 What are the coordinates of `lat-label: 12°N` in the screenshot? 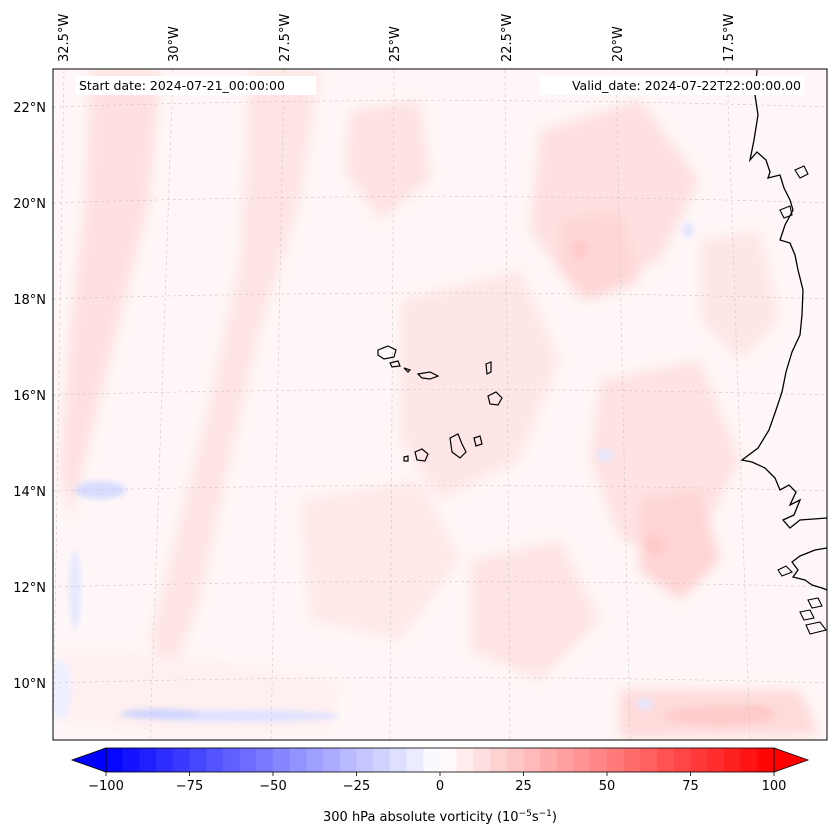 It's located at (29, 588).